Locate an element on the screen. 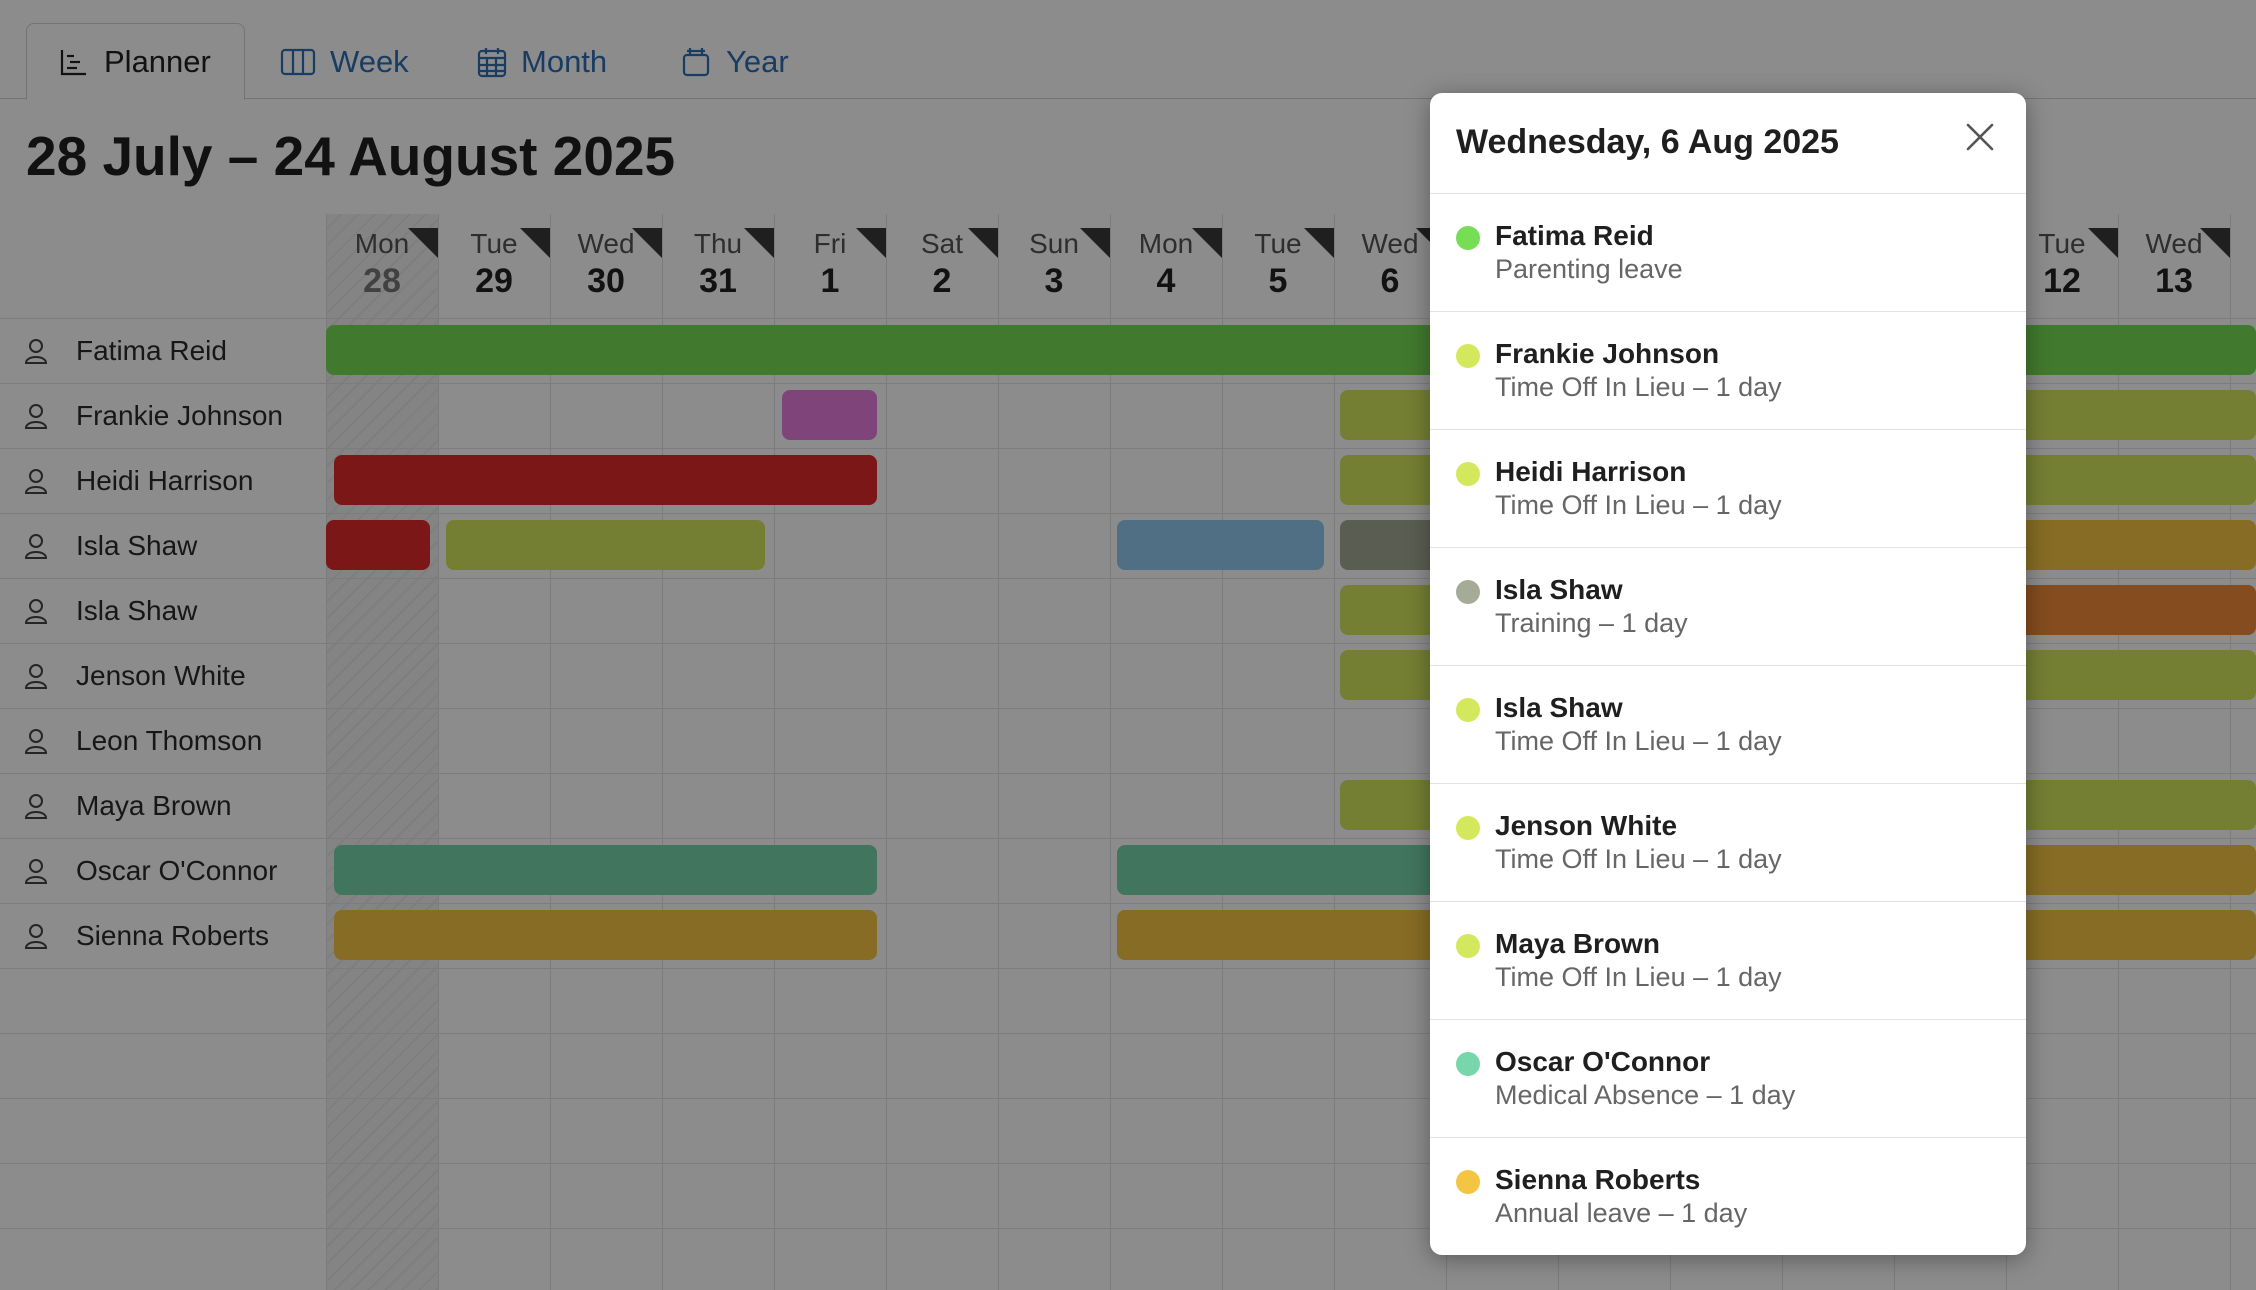 The width and height of the screenshot is (2256, 1290). day-of-month: 4 is located at coordinates (1166, 281).